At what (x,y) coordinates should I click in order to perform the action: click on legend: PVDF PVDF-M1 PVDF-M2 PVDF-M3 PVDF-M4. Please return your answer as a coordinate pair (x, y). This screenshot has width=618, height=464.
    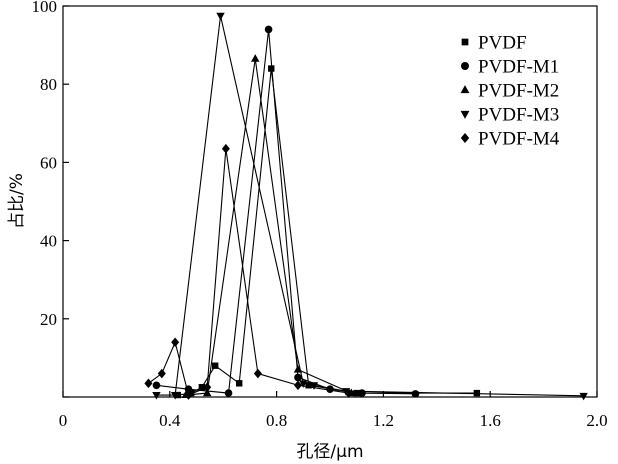
    Looking at the image, I should click on (510, 91).